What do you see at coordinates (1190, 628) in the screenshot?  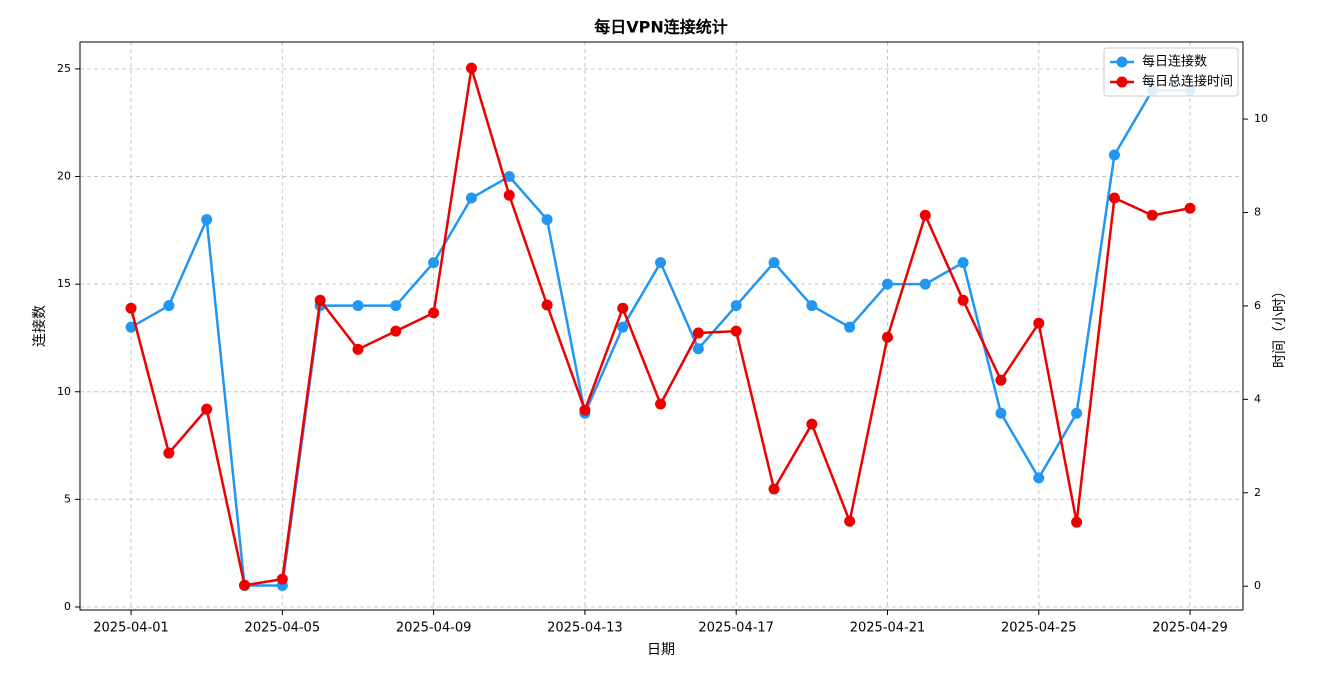 I see `x-tick-label: 2025-04-29` at bounding box center [1190, 628].